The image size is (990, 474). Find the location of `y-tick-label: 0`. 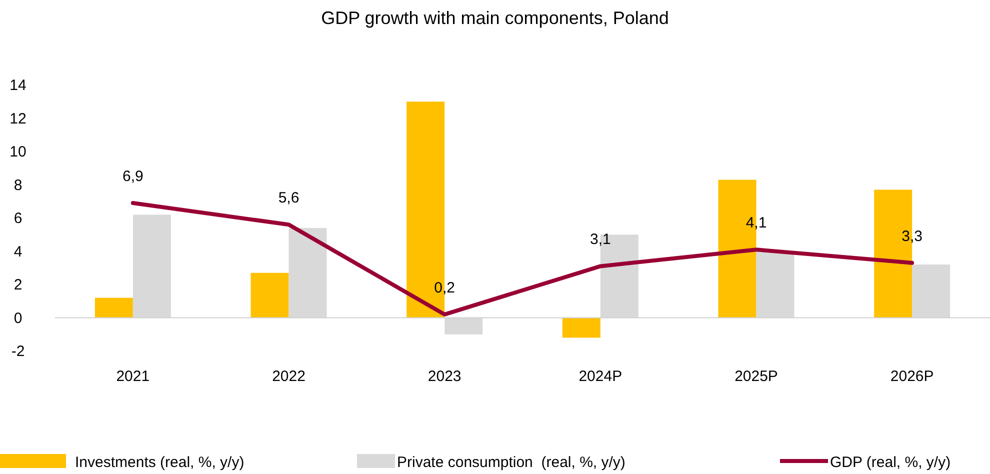

y-tick-label: 0 is located at coordinates (18, 318).